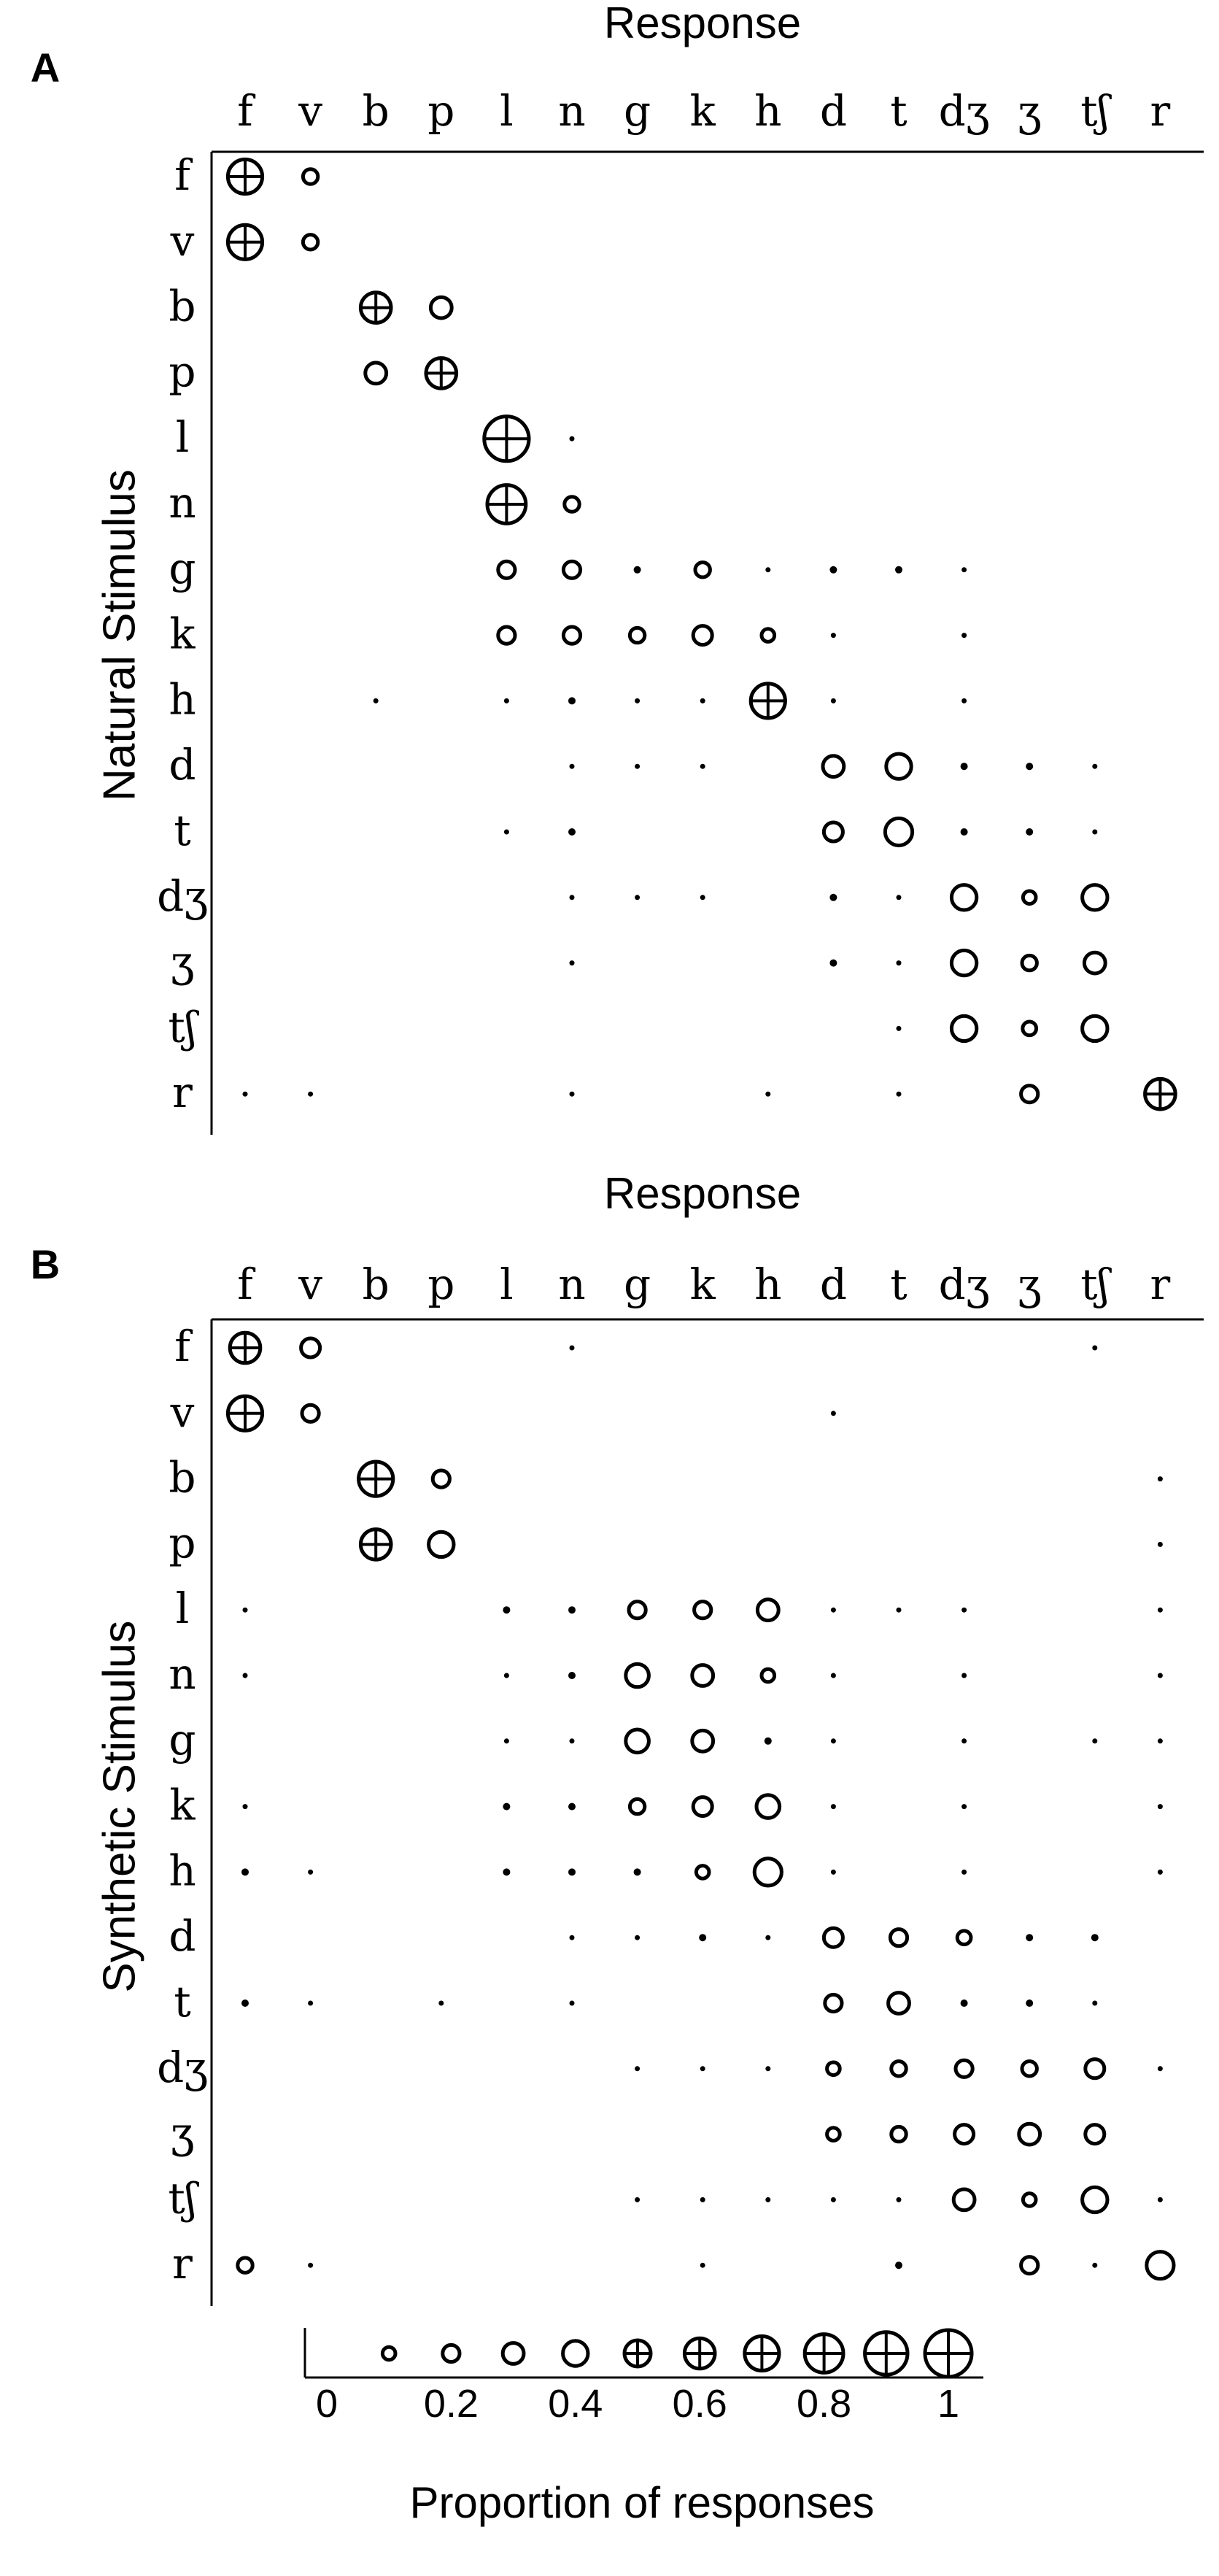 This screenshot has width=1219, height=2576. I want to click on cell-b-12-11-circle, so click(964, 2134).